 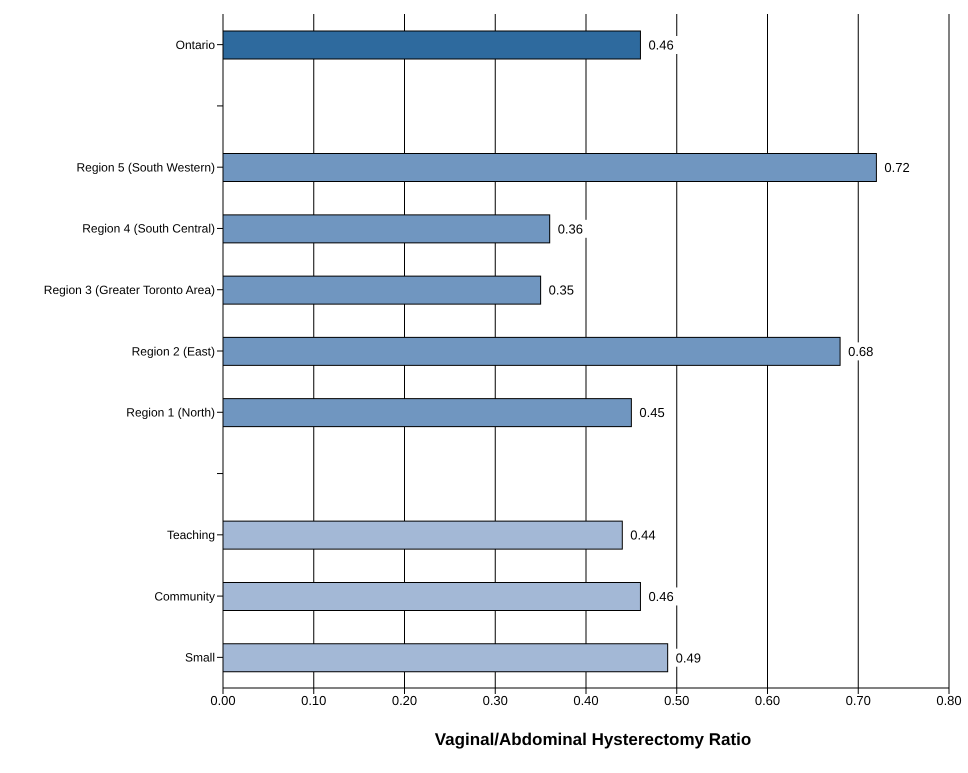 I want to click on data-label: 0.35, so click(x=561, y=290).